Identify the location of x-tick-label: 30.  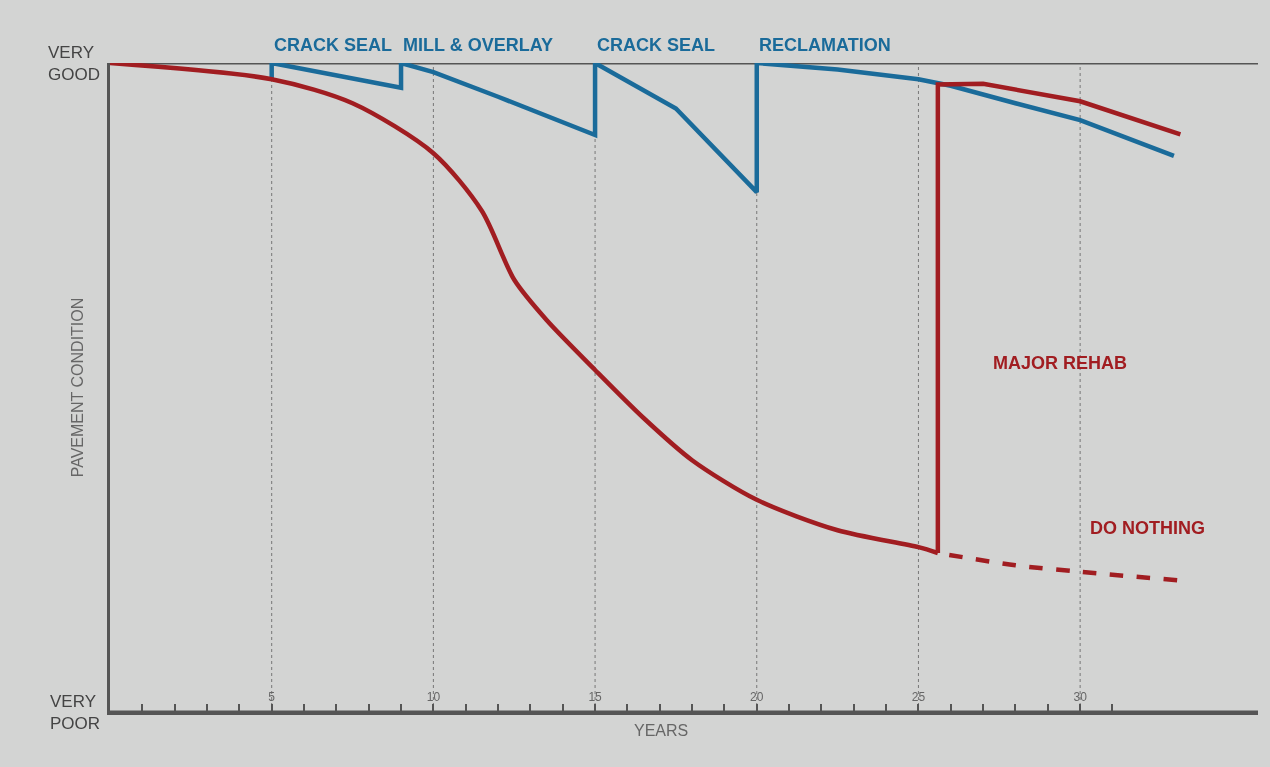
(1080, 697).